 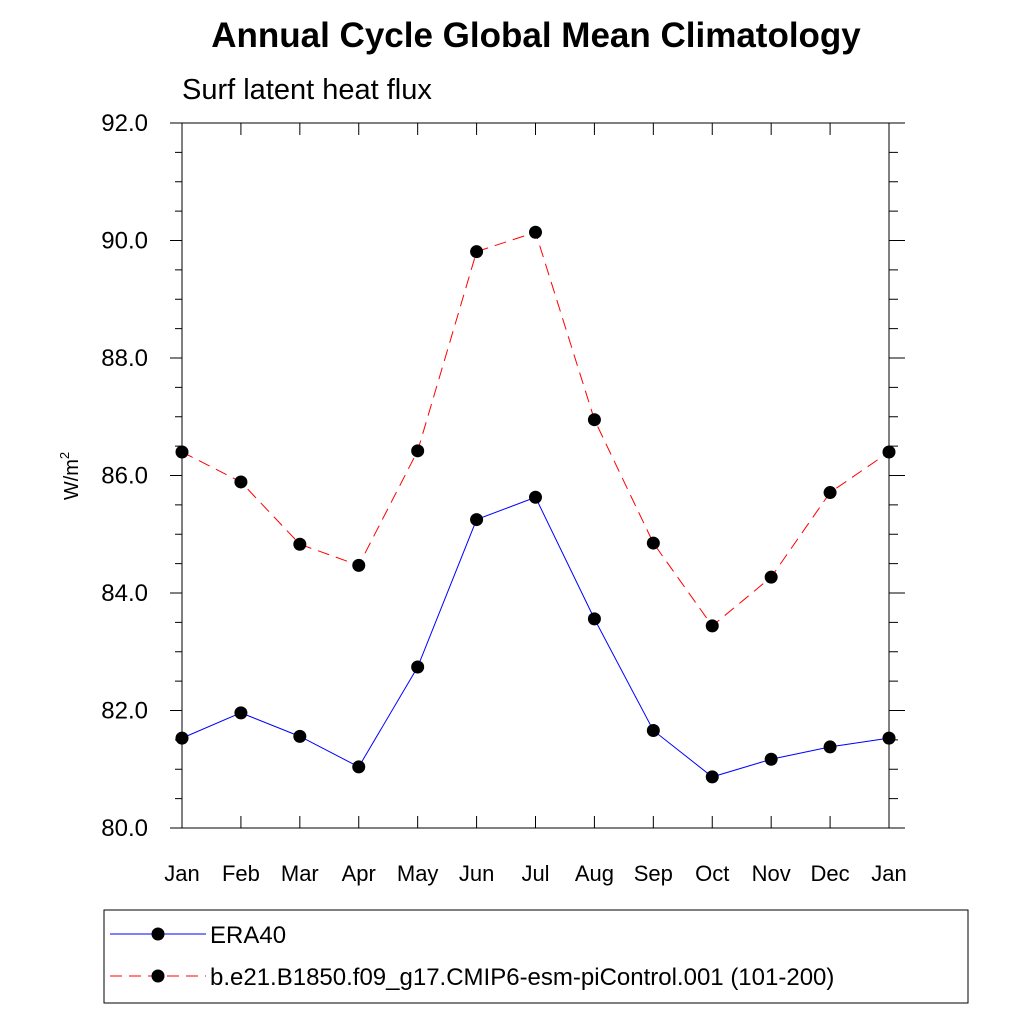 I want to click on y-axis-label: W/m2, so click(x=70, y=476).